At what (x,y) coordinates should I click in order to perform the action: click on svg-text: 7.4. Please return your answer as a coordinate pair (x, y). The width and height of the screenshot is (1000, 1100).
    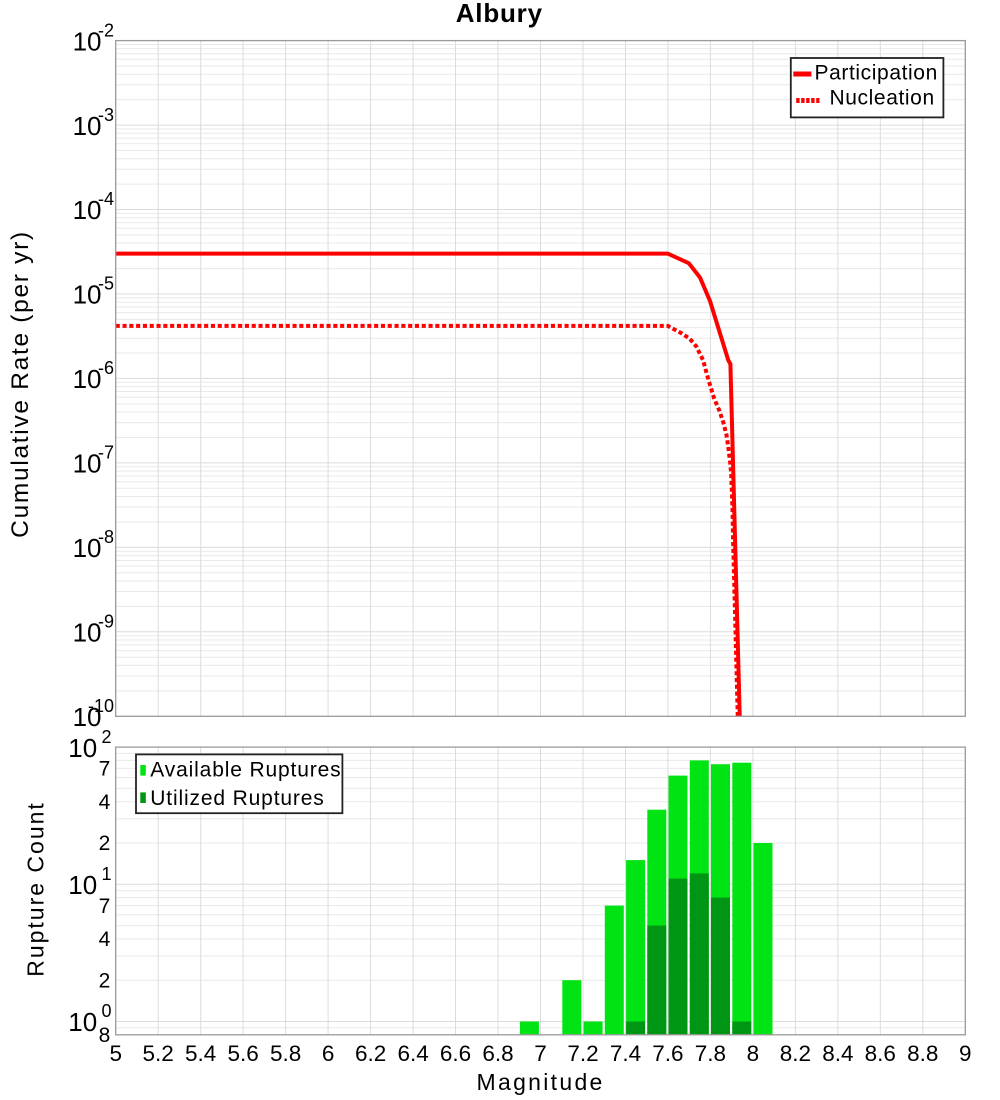
    Looking at the image, I should click on (625, 1053).